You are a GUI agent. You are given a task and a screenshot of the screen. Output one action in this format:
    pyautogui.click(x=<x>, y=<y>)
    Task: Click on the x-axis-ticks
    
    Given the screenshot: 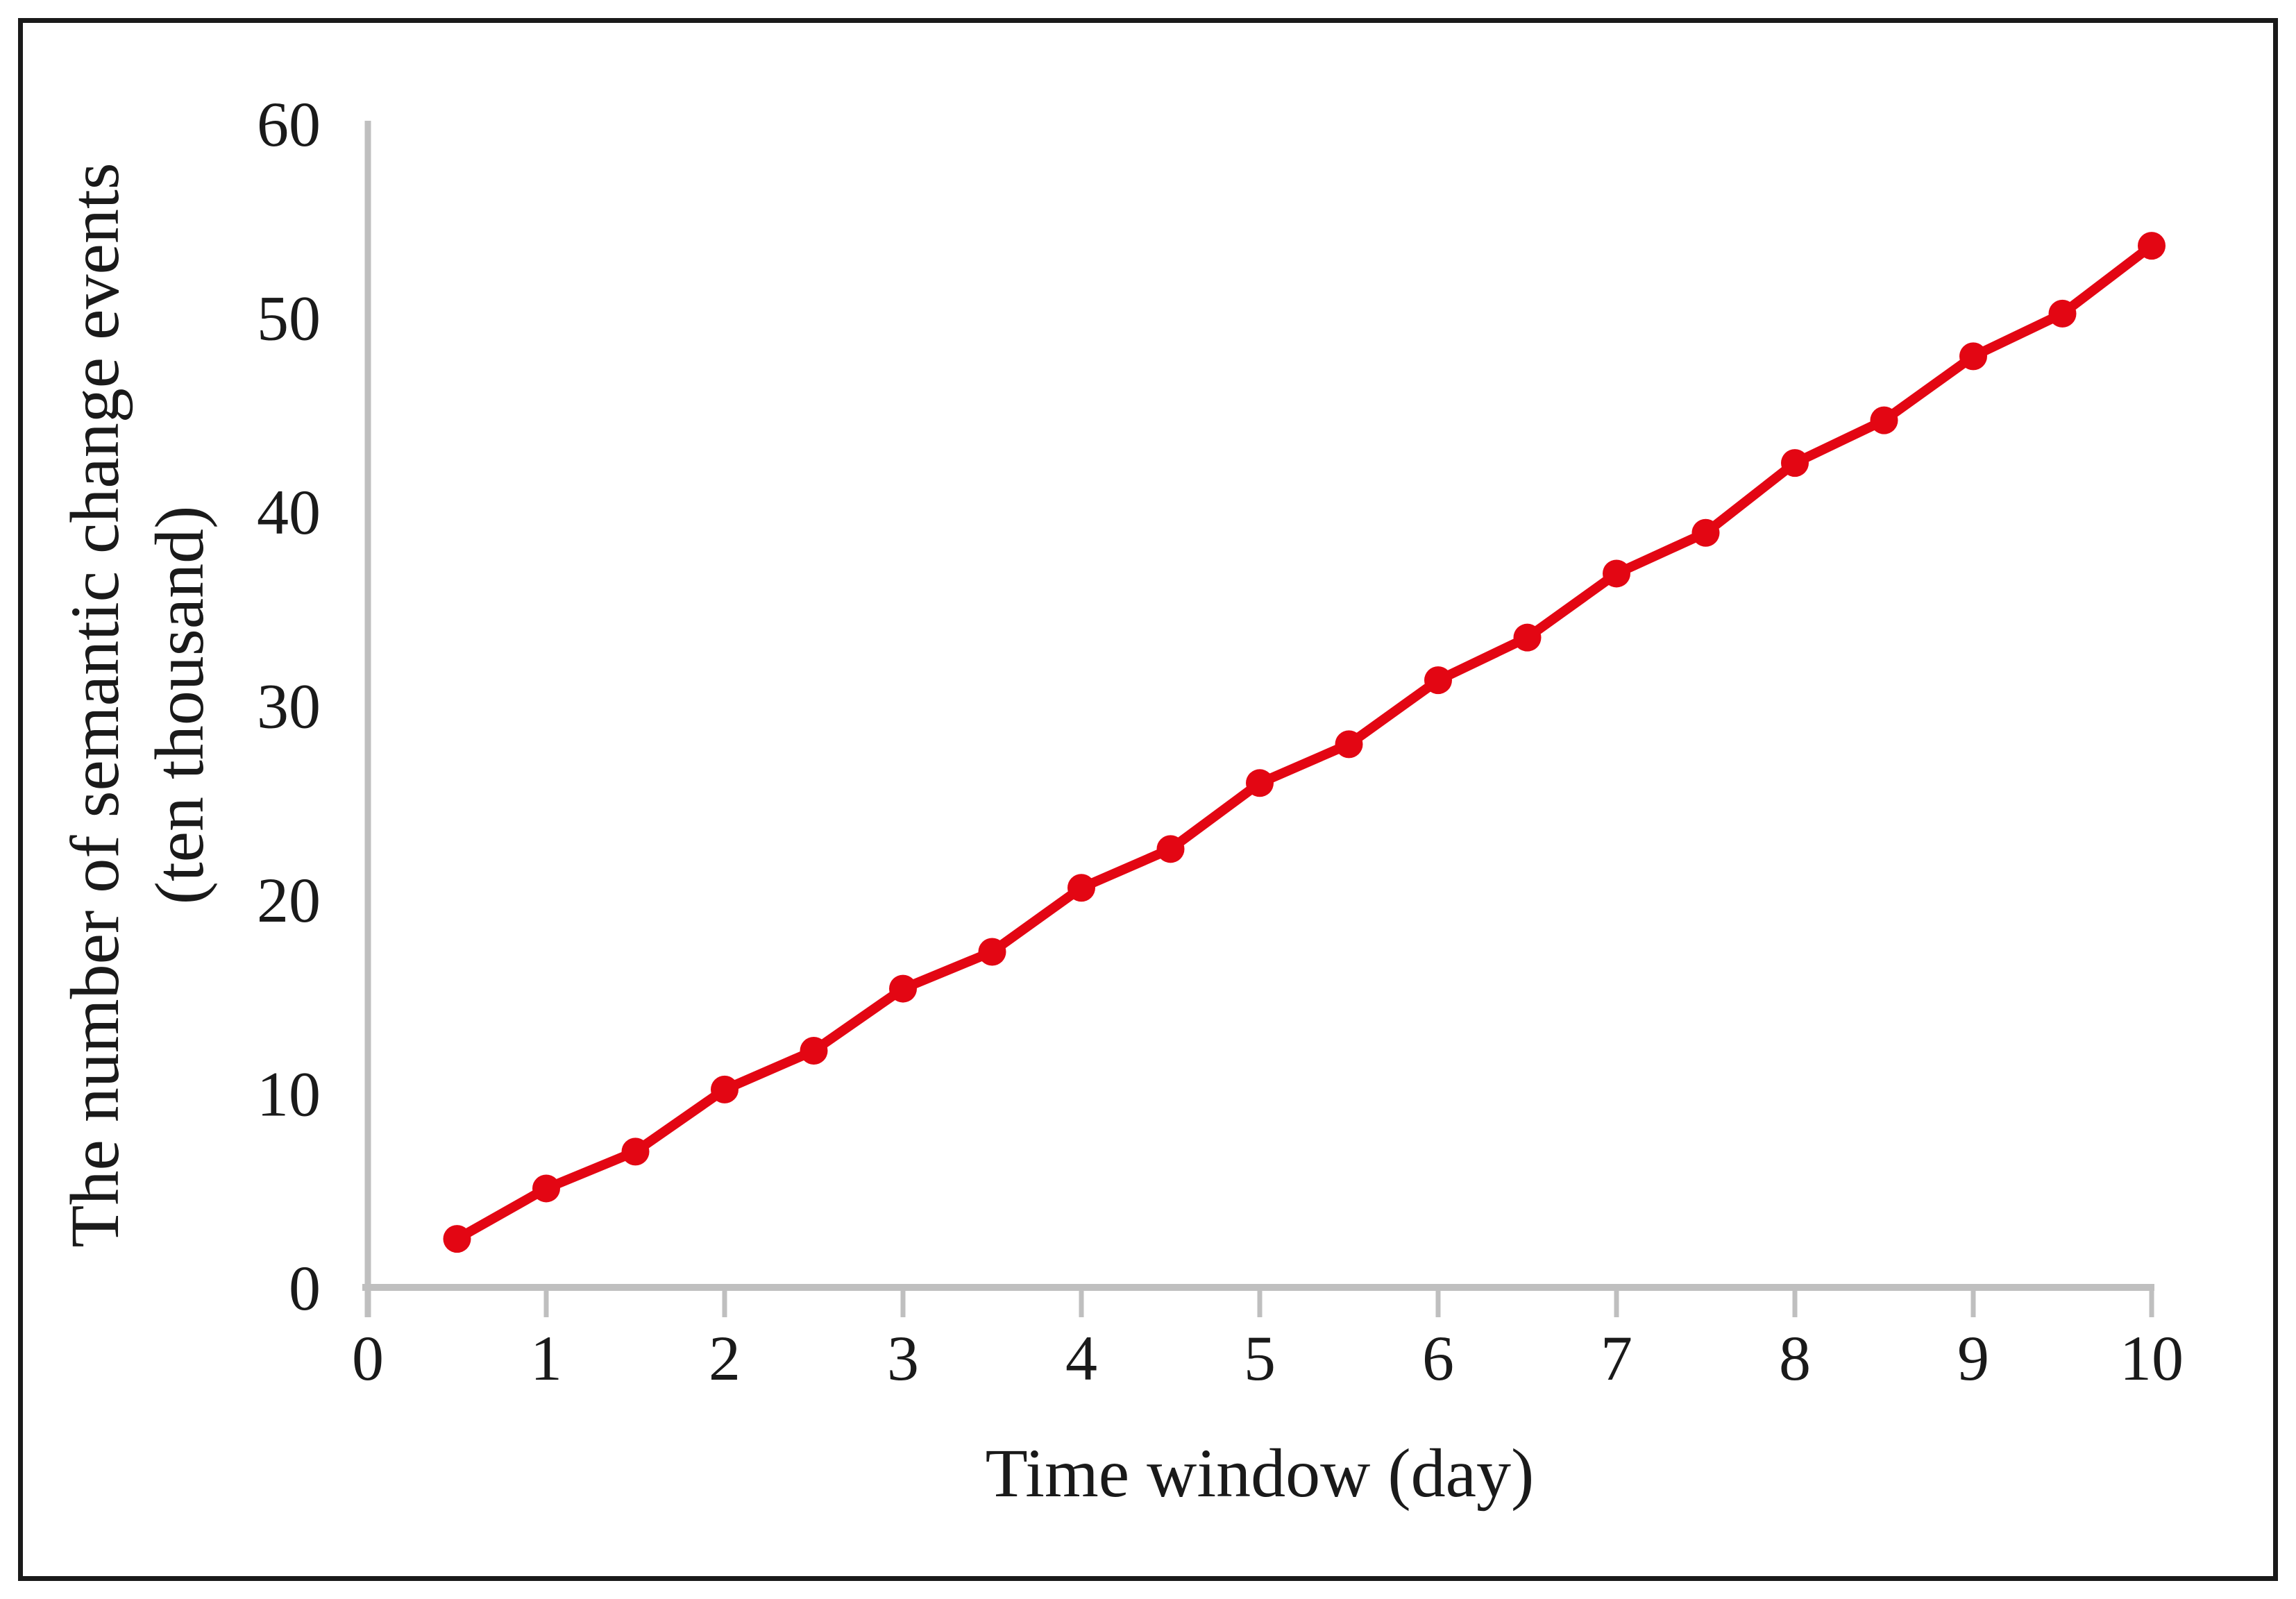 What is the action you would take?
    pyautogui.click(x=1259, y=1303)
    